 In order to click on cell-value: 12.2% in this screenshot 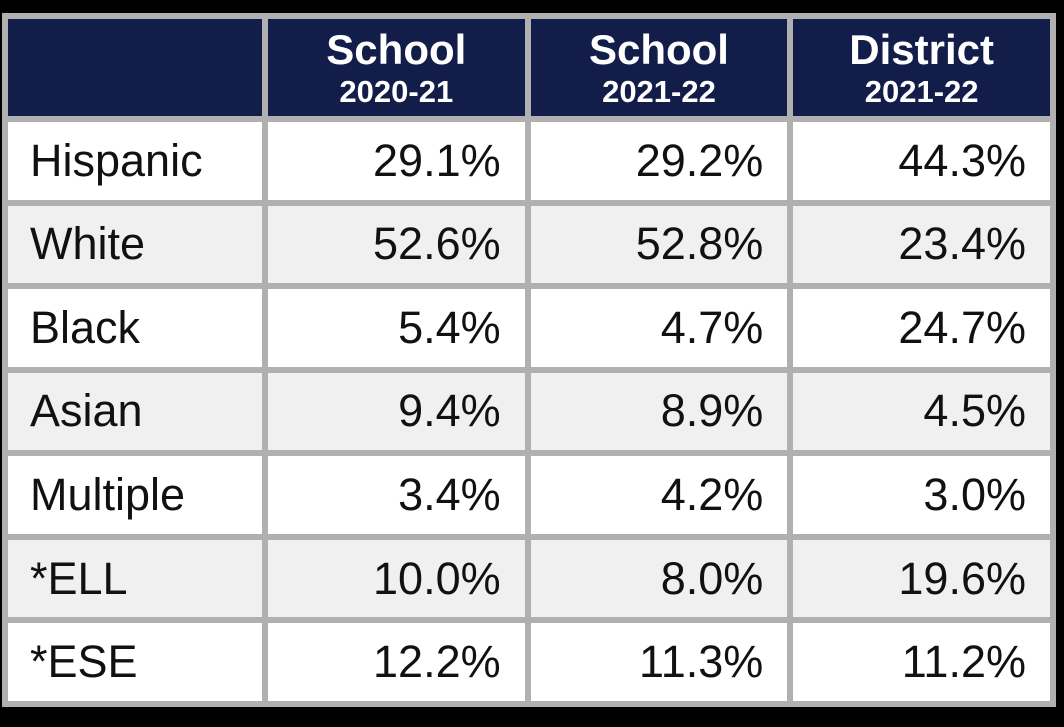, I will do `click(396, 662)`.